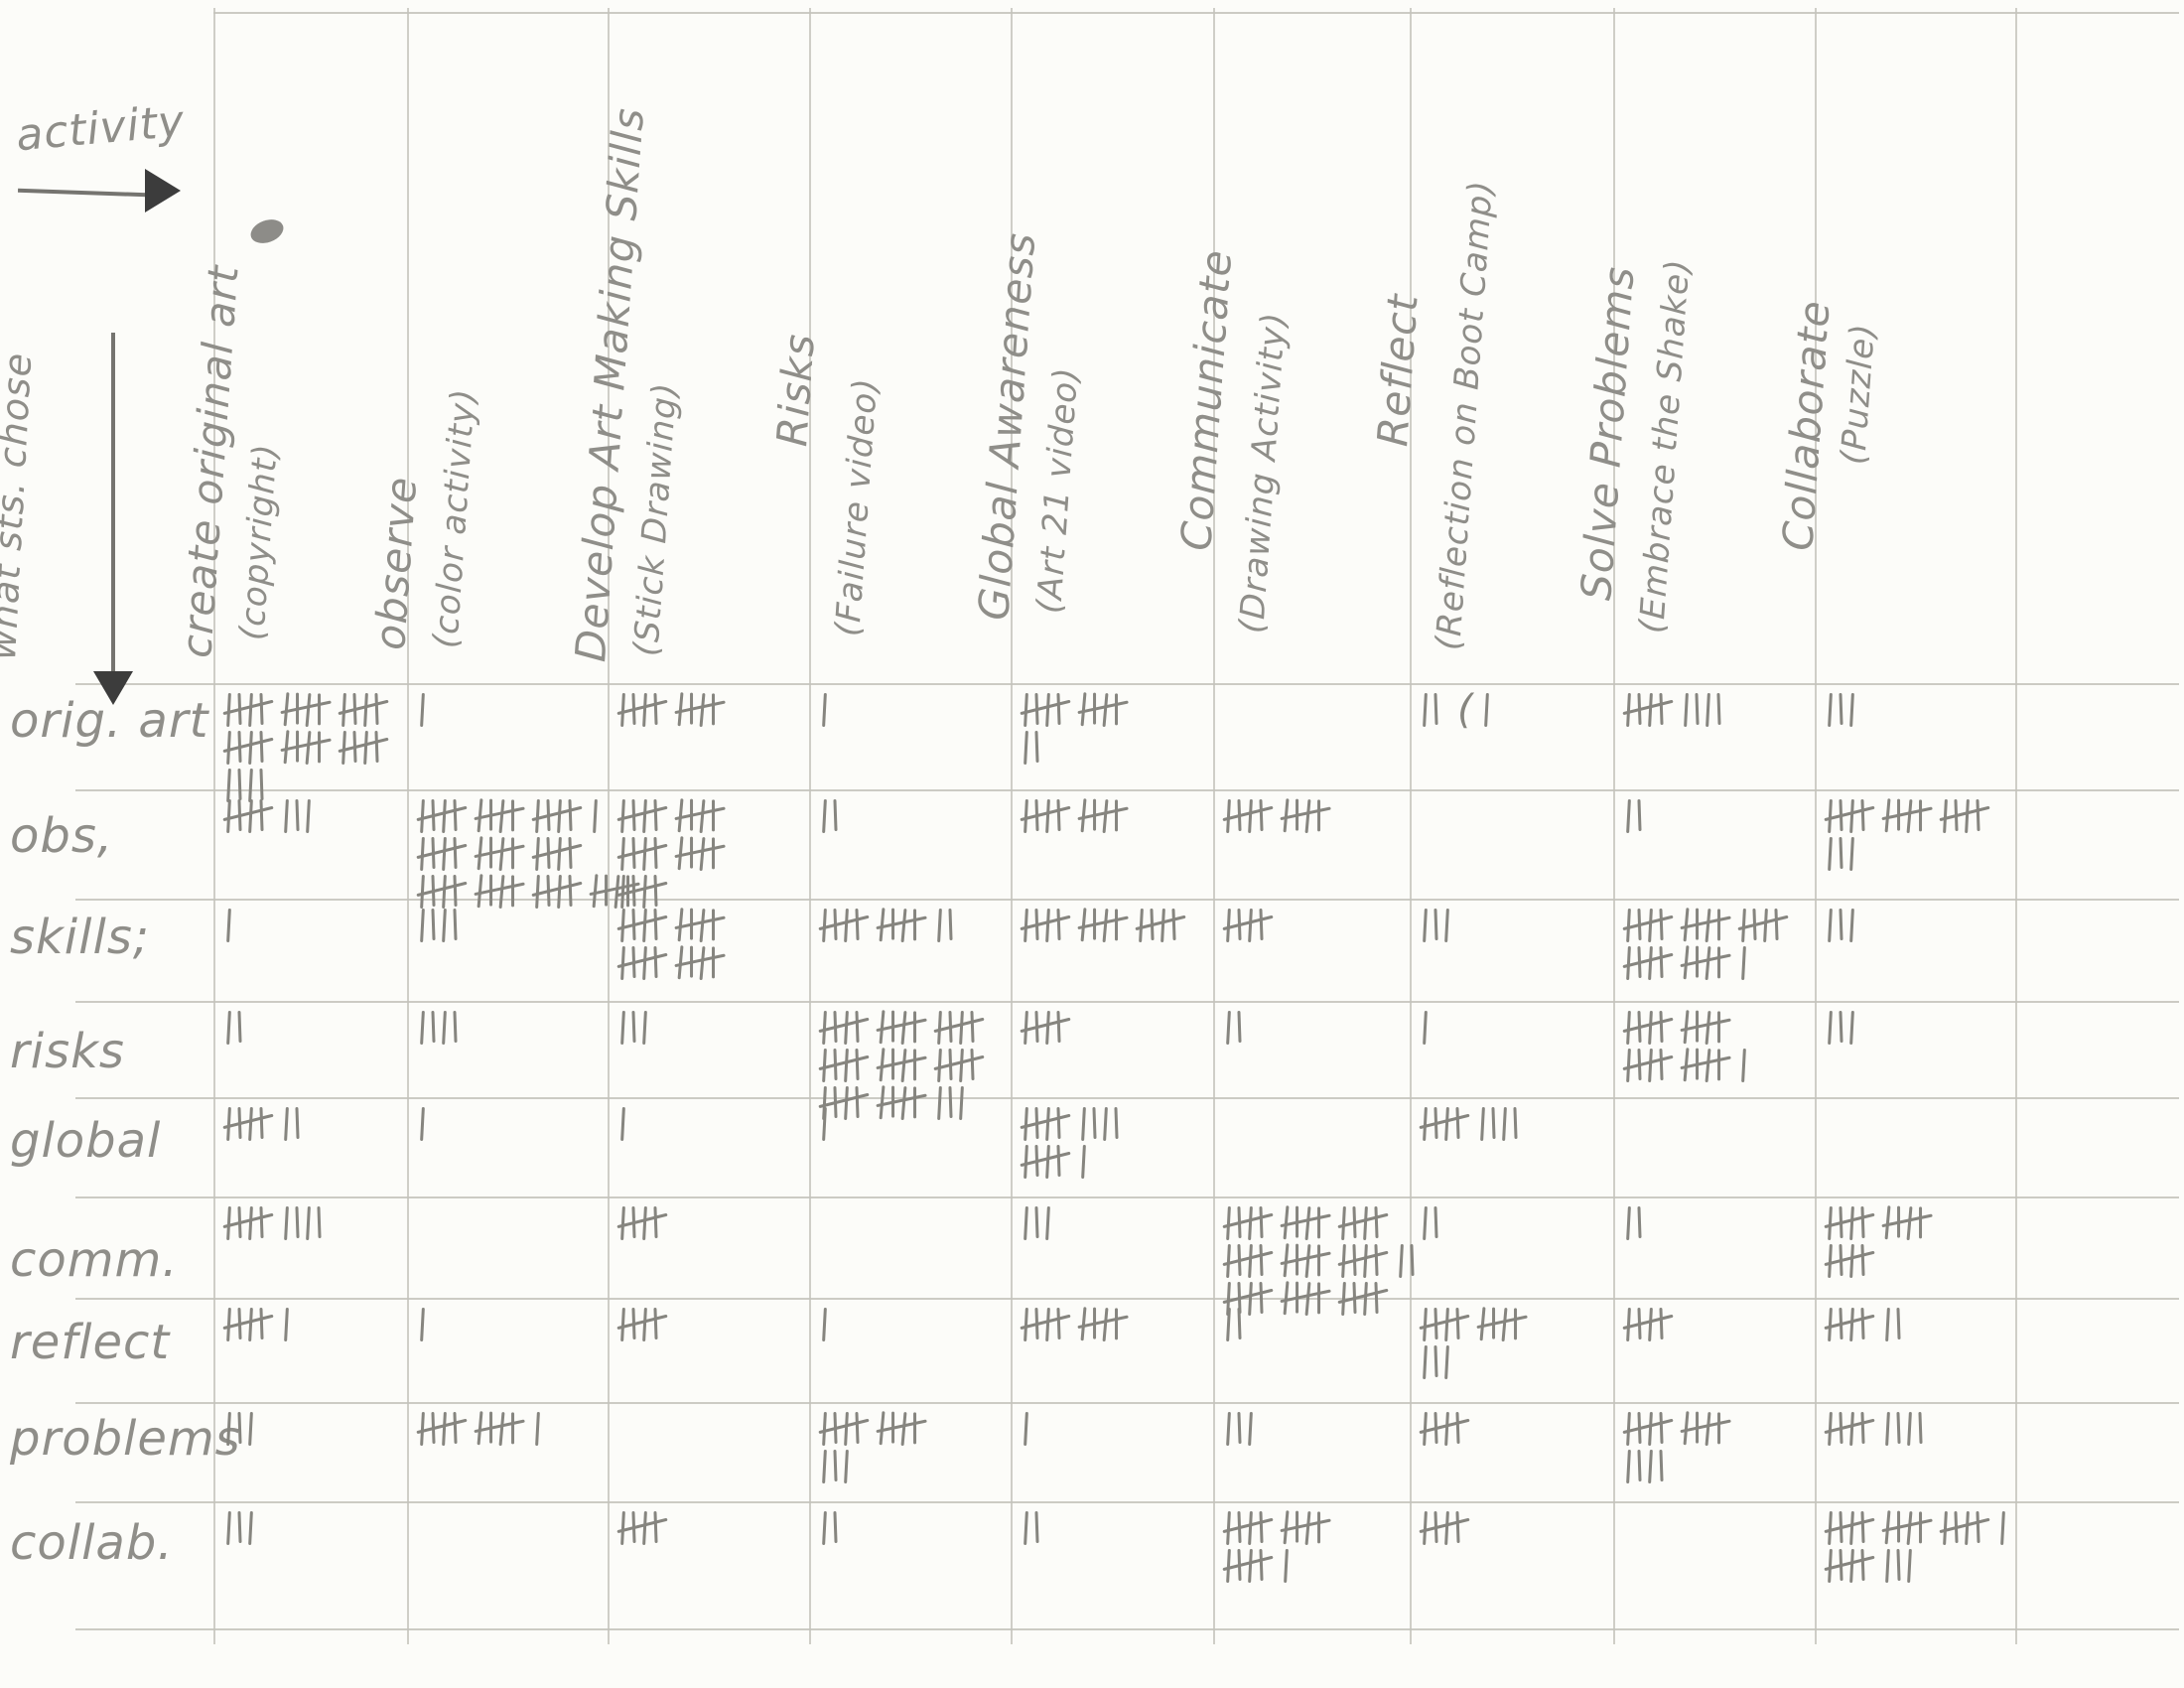 The image size is (2184, 1688). Describe the element at coordinates (101, 128) in the screenshot. I see `activity-axis-label: activity` at that location.